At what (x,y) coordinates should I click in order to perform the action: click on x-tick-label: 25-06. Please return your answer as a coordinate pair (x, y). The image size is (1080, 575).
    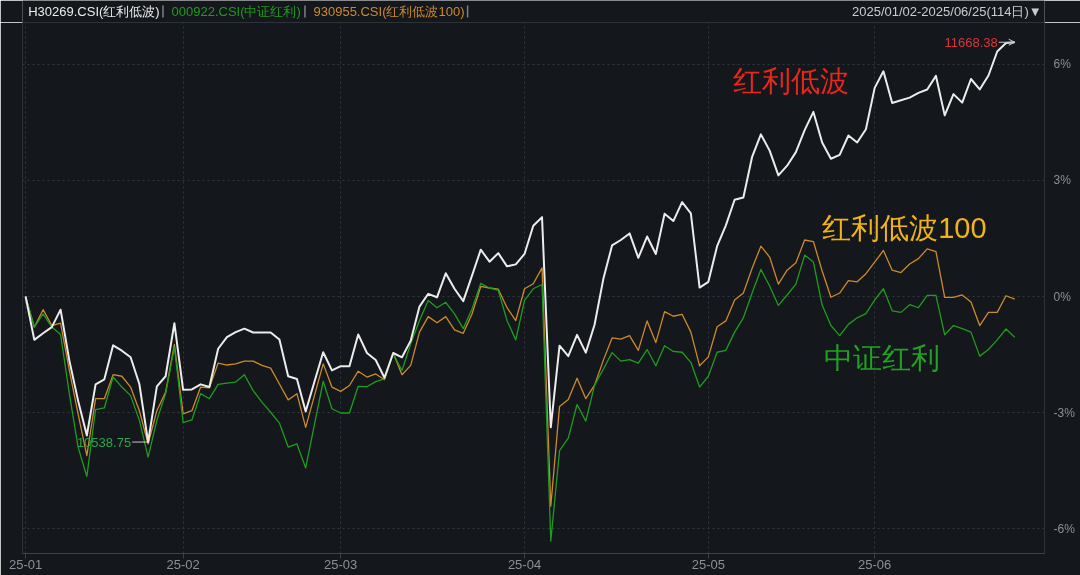
    Looking at the image, I should click on (875, 564).